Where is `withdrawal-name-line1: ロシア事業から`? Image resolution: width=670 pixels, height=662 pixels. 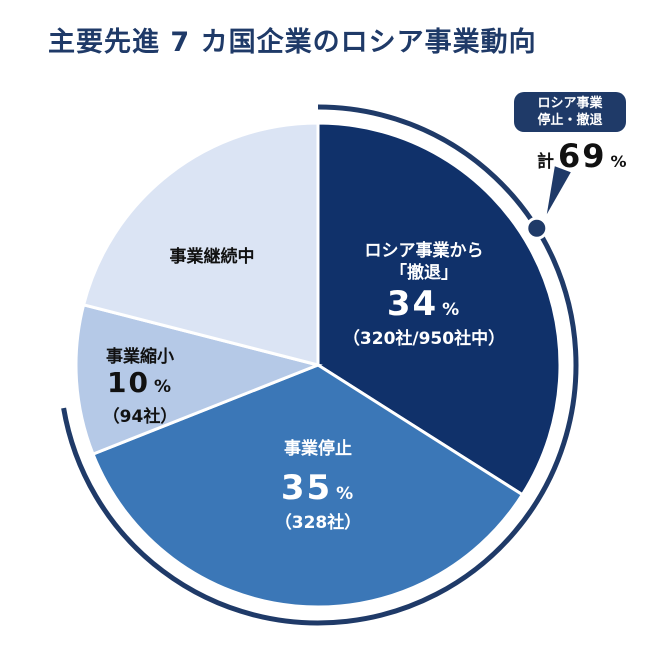 withdrawal-name-line1: ロシア事業から is located at coordinates (424, 251).